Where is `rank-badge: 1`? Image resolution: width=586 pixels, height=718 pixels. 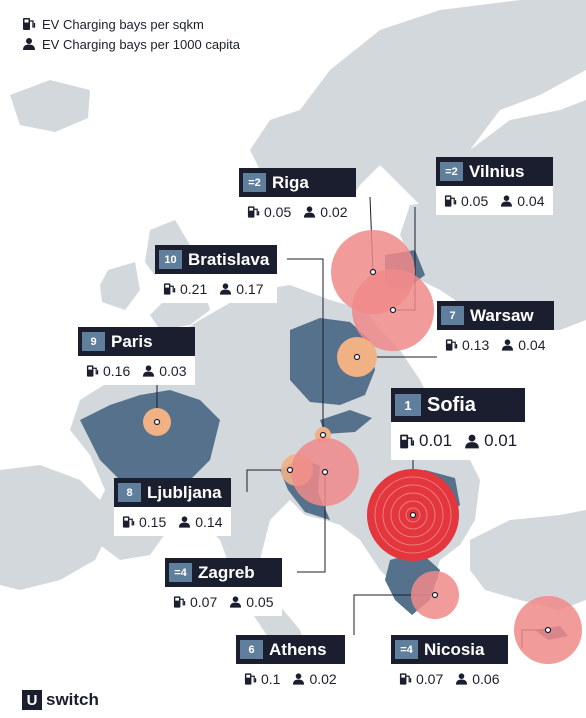
rank-badge: 1 is located at coordinates (408, 405).